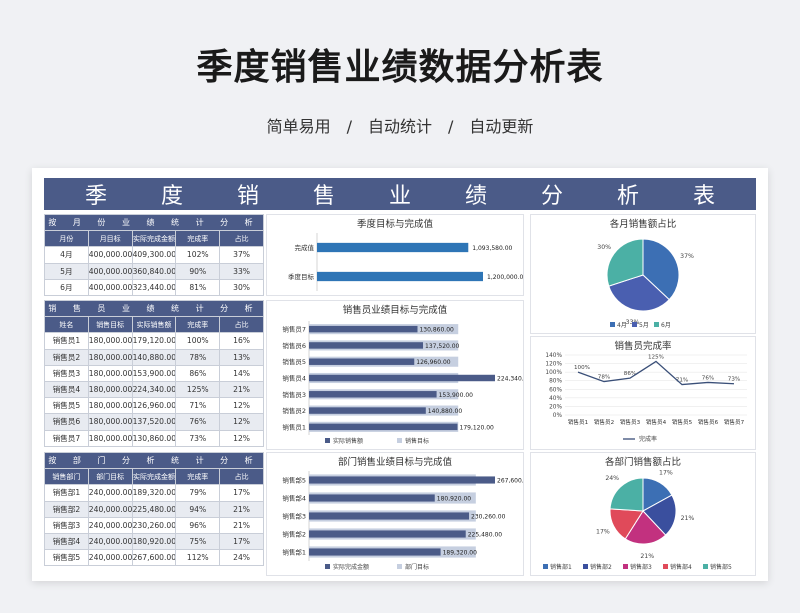 The height and width of the screenshot is (613, 800). Describe the element at coordinates (417, 567) in the screenshot. I see `legend-label: 部门目标` at that location.